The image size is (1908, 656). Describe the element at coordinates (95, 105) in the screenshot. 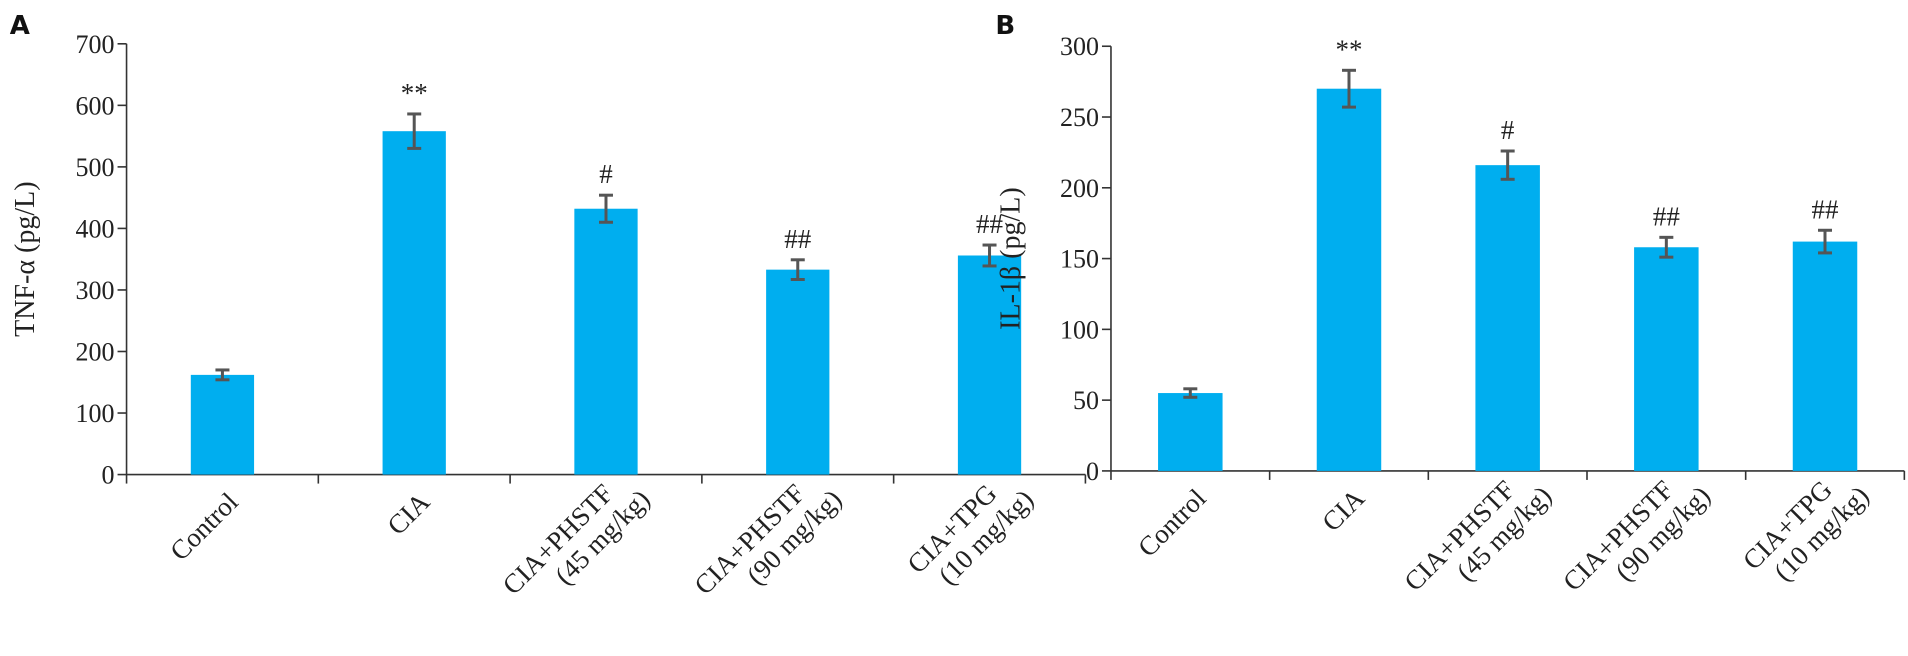

I see `y-tick-label: 600` at that location.